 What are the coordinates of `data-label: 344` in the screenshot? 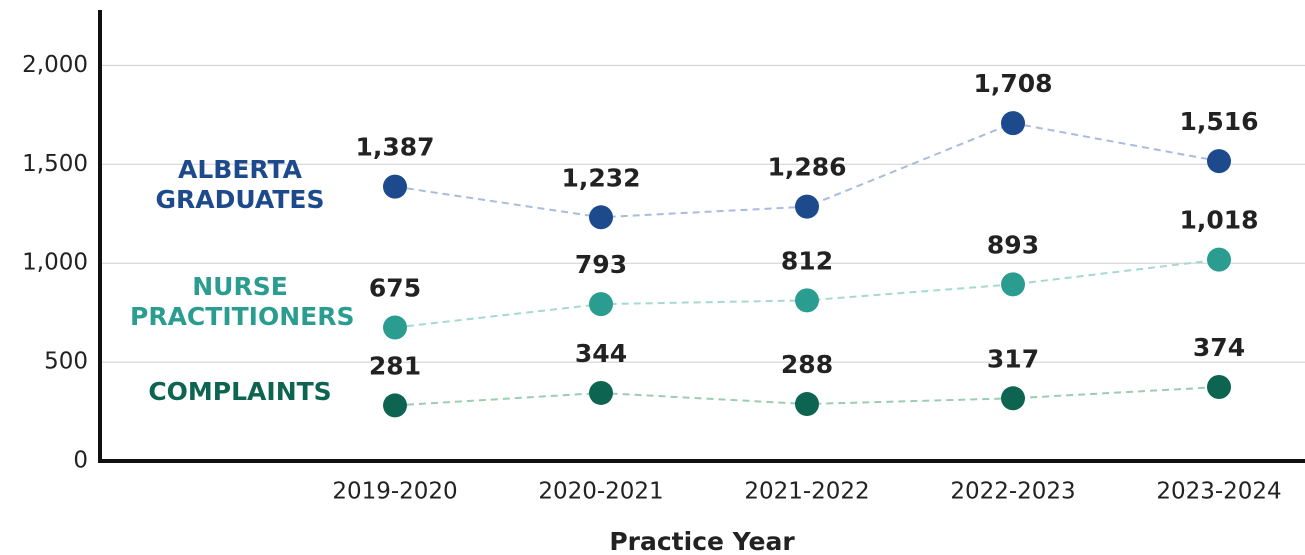 It's located at (601, 353).